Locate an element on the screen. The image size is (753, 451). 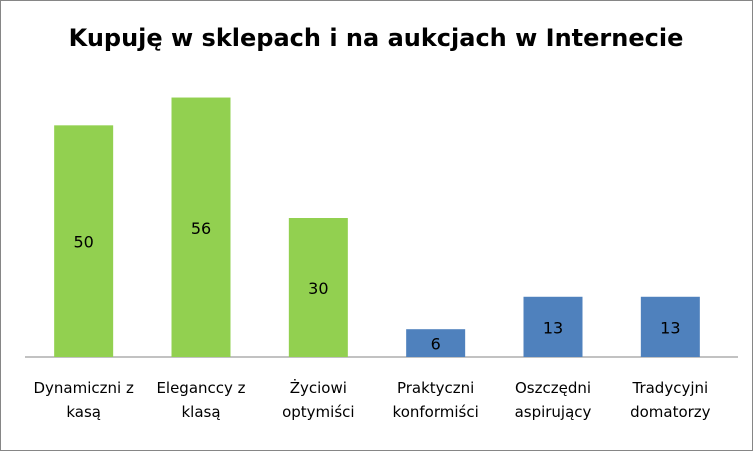
data-label: 30 is located at coordinates (318, 288).